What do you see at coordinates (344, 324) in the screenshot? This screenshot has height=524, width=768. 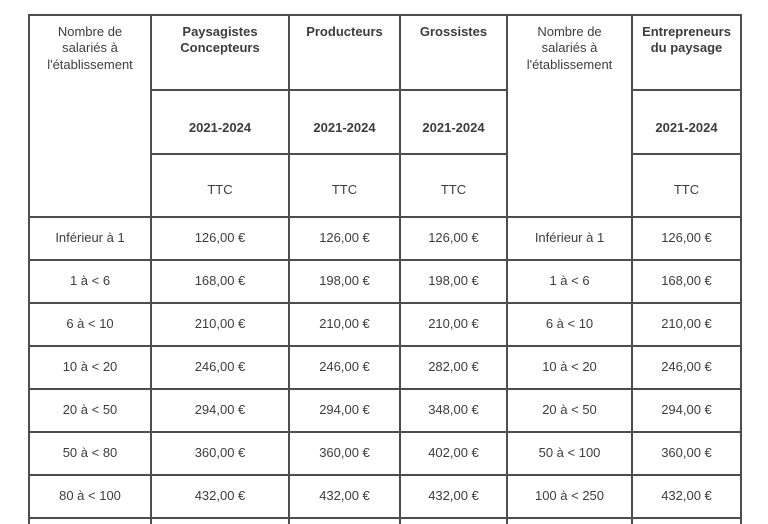 I see `producteurs-price-cell: 210,00 €` at bounding box center [344, 324].